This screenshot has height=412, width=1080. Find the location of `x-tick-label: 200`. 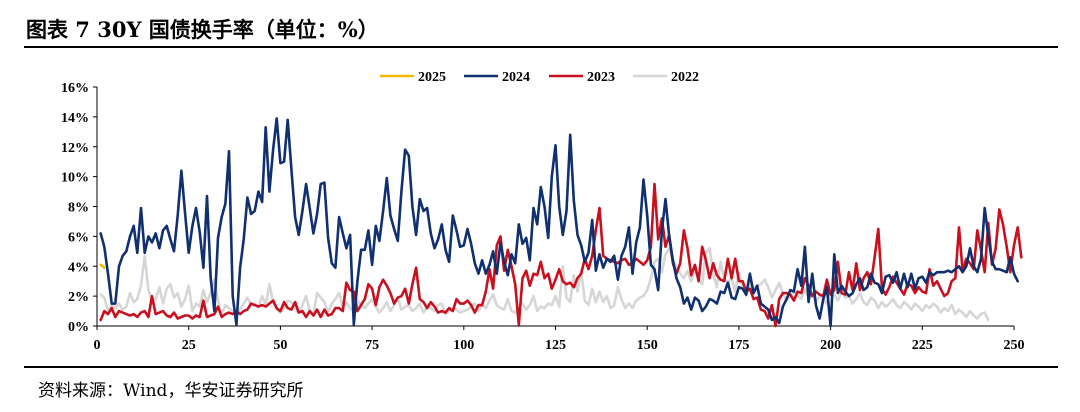

x-tick-label: 200 is located at coordinates (830, 345).